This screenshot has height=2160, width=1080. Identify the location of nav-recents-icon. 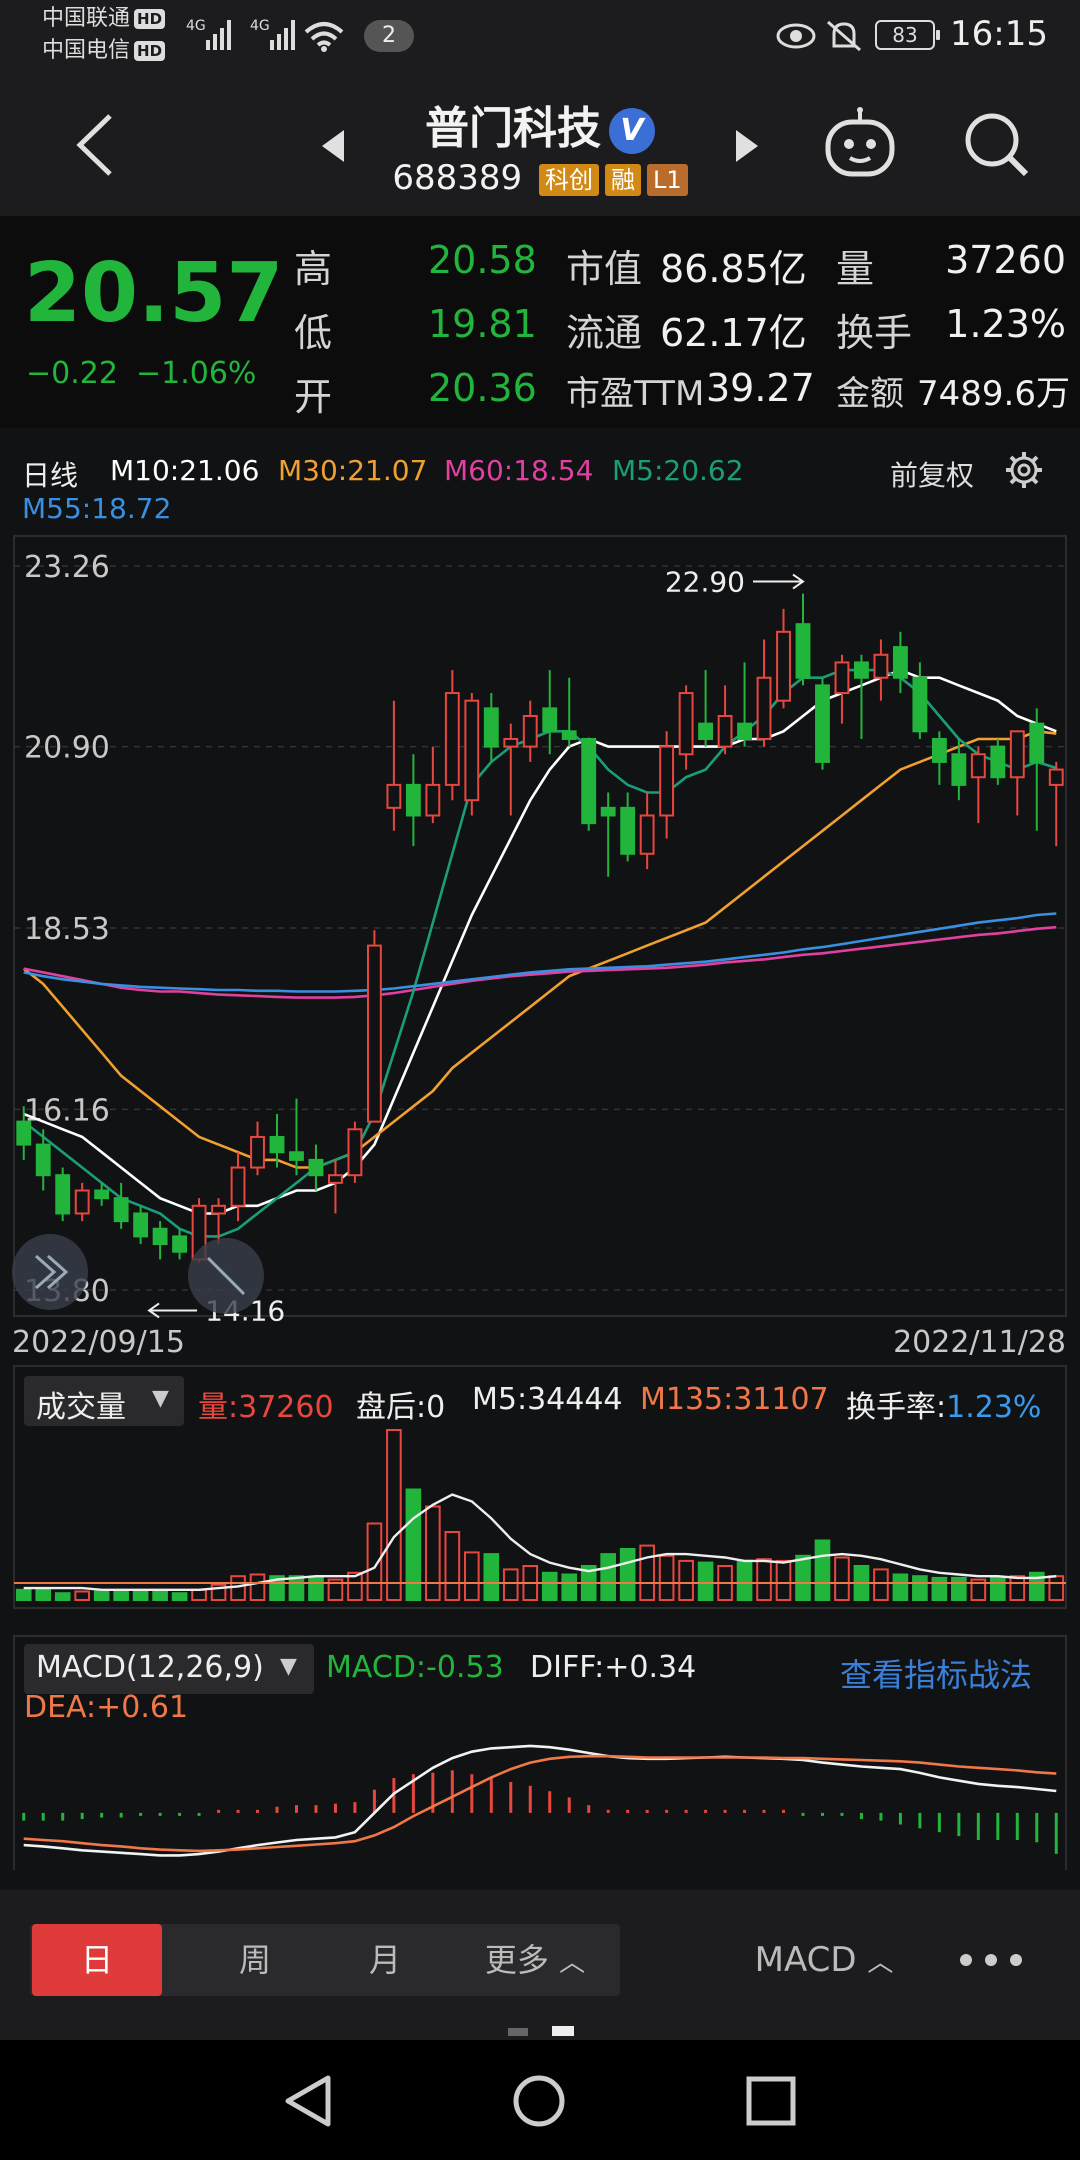
(771, 2101).